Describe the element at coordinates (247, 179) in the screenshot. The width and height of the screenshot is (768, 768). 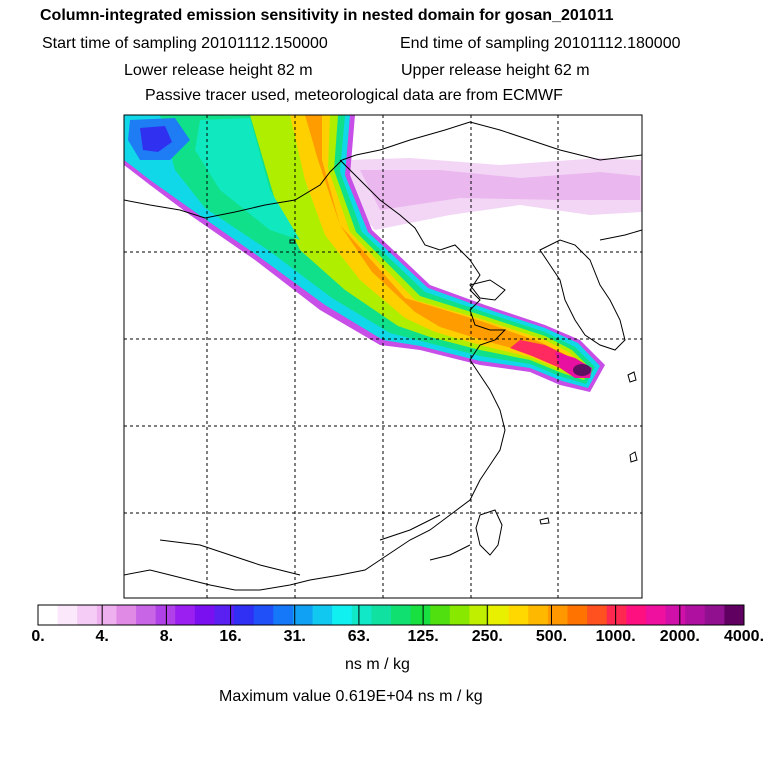
I see `plume-midtone` at that location.